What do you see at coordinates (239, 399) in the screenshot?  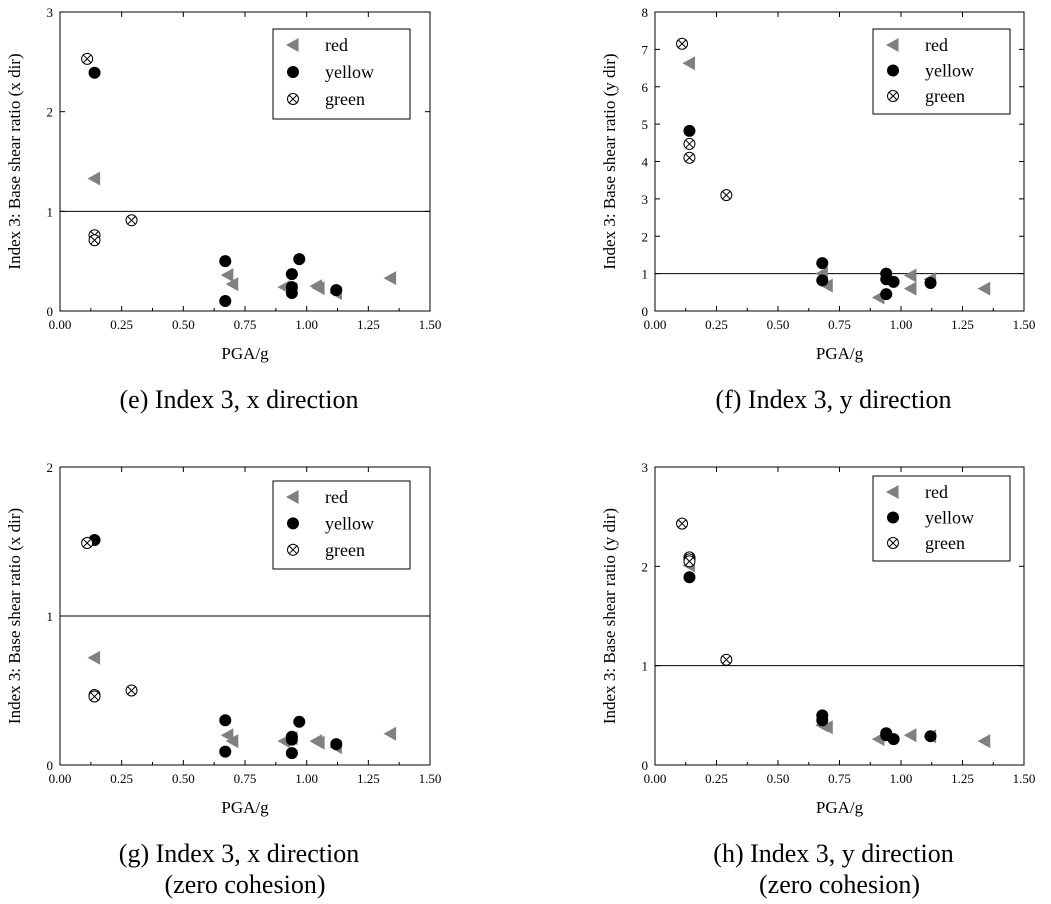 I see `panel-caption: (e) Index 3, x direction` at bounding box center [239, 399].